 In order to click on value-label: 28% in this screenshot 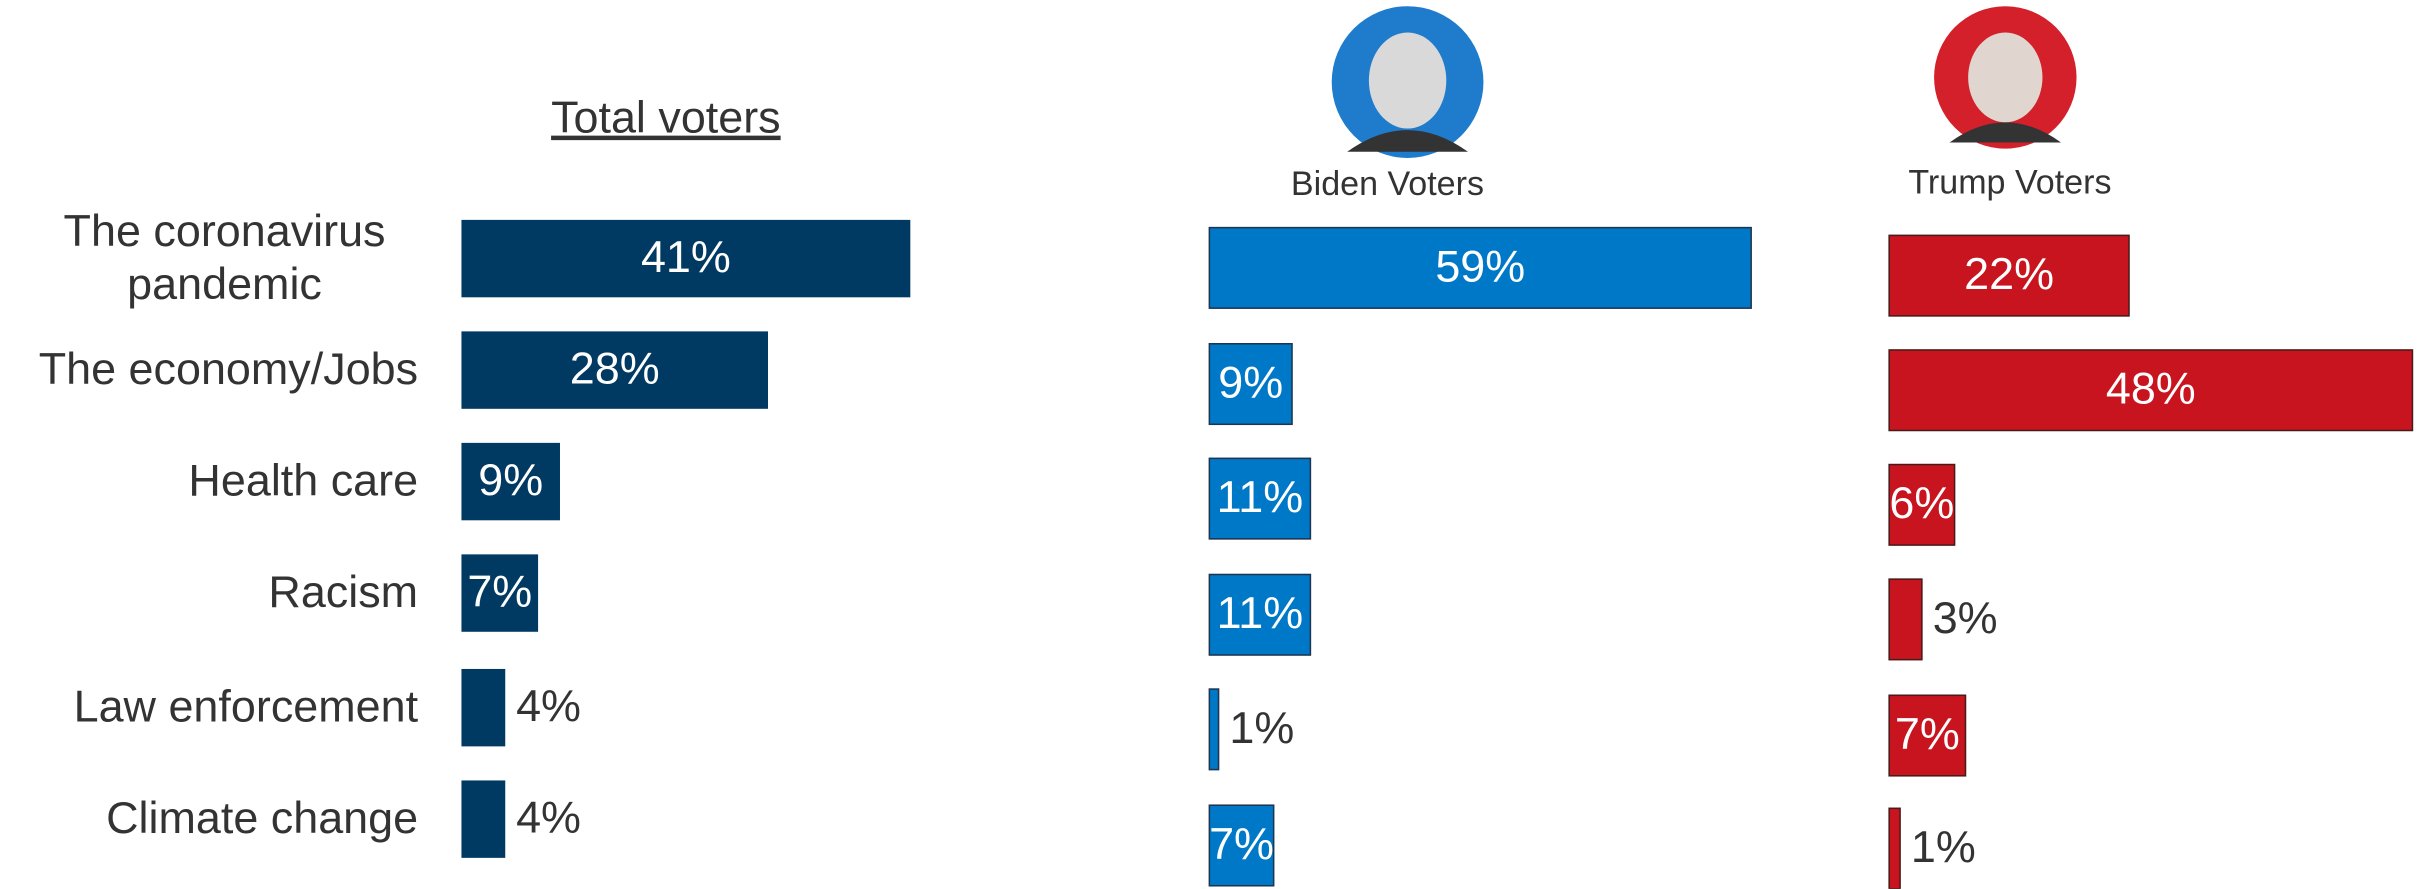, I will do `click(615, 367)`.